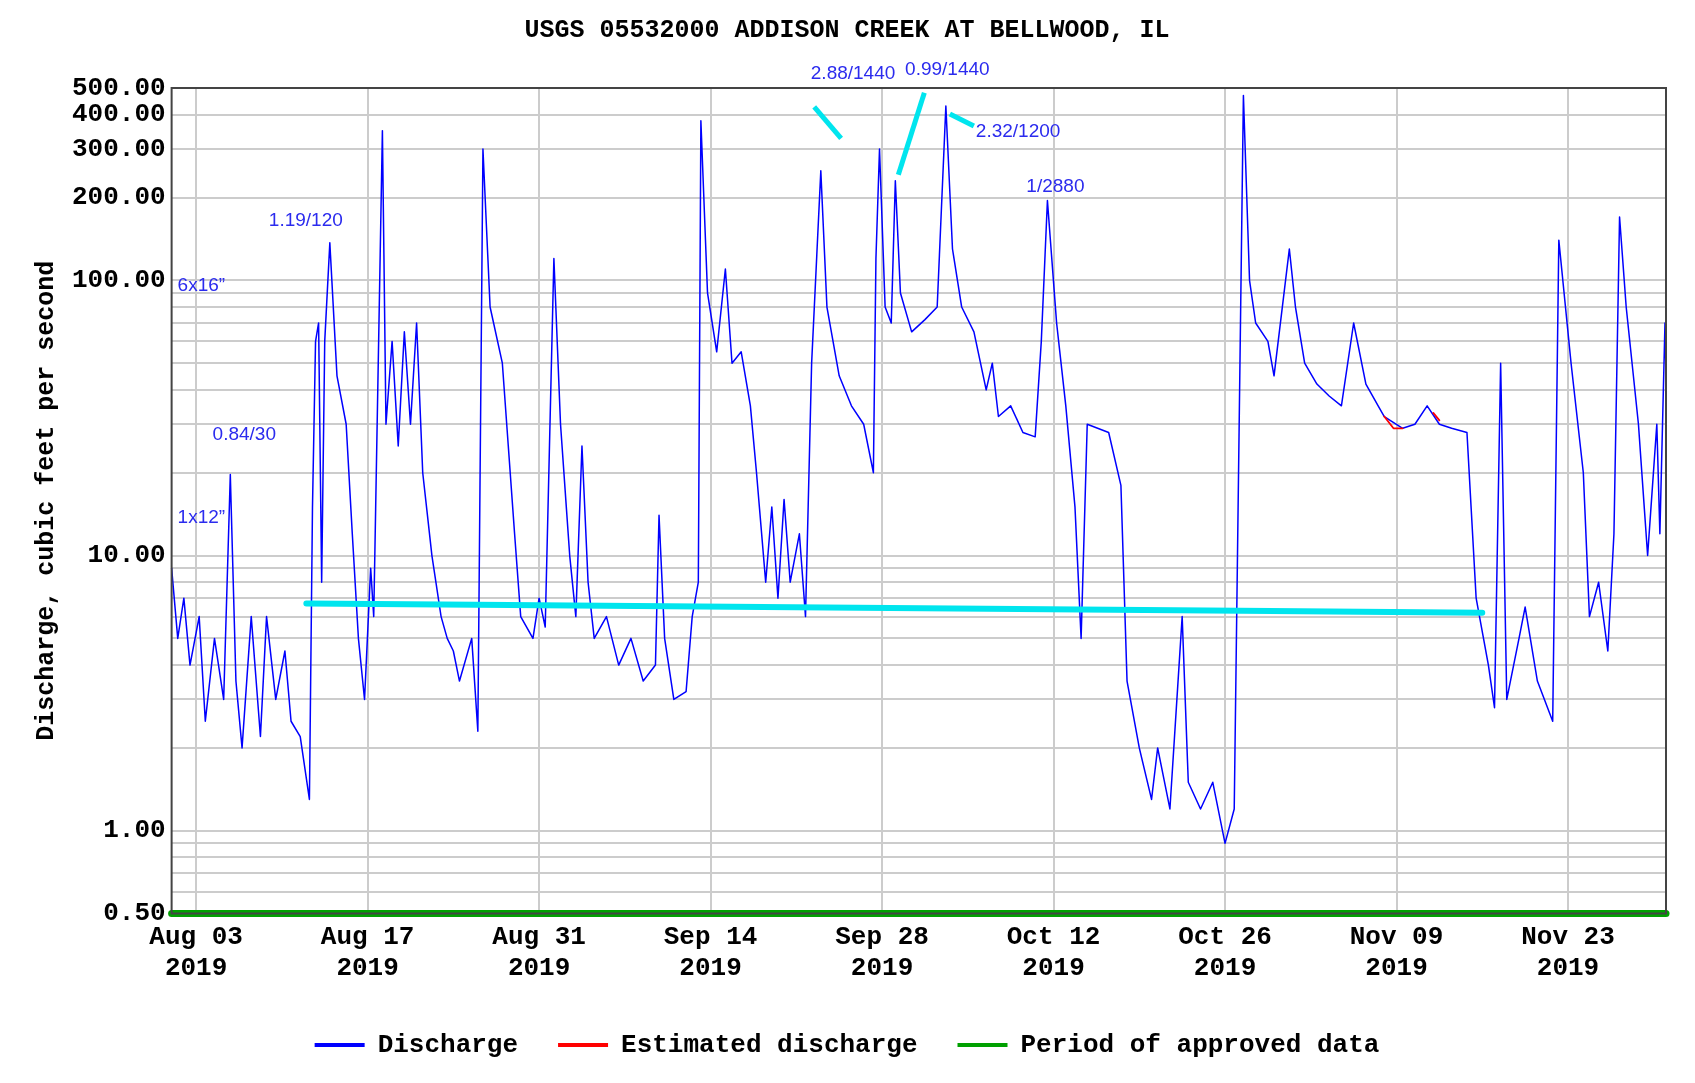 Image resolution: width=1695 pixels, height=1083 pixels. I want to click on text: 2.88/1440, so click(853, 73).